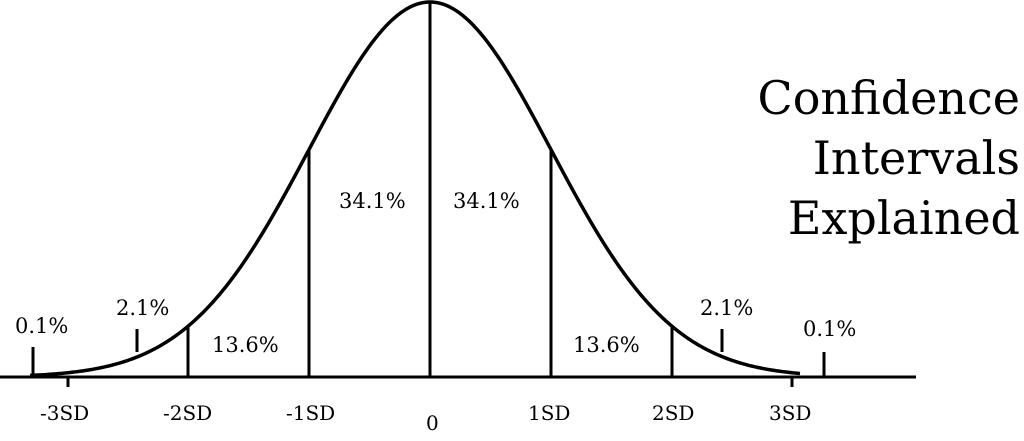 Image resolution: width=1024 pixels, height=441 pixels. I want to click on right-inner-percent: 34.1%, so click(486, 201).